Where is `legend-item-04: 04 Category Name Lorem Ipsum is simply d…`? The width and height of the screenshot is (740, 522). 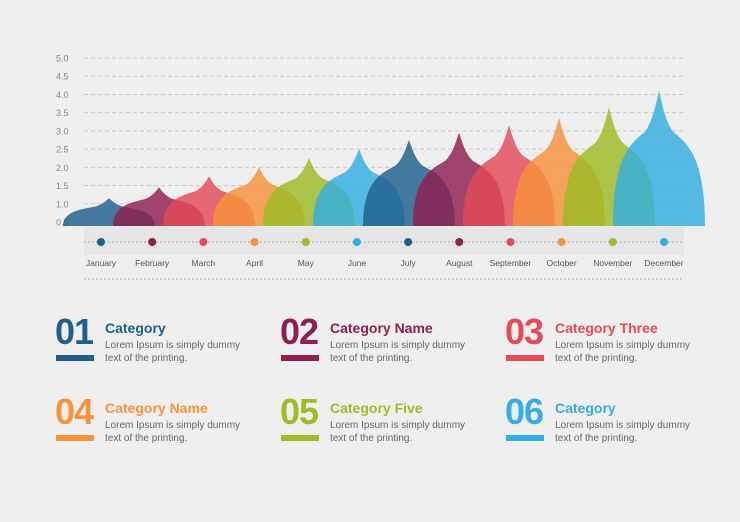 legend-item-04: 04 Category Name Lorem Ipsum is simply d… is located at coordinates (160, 412).